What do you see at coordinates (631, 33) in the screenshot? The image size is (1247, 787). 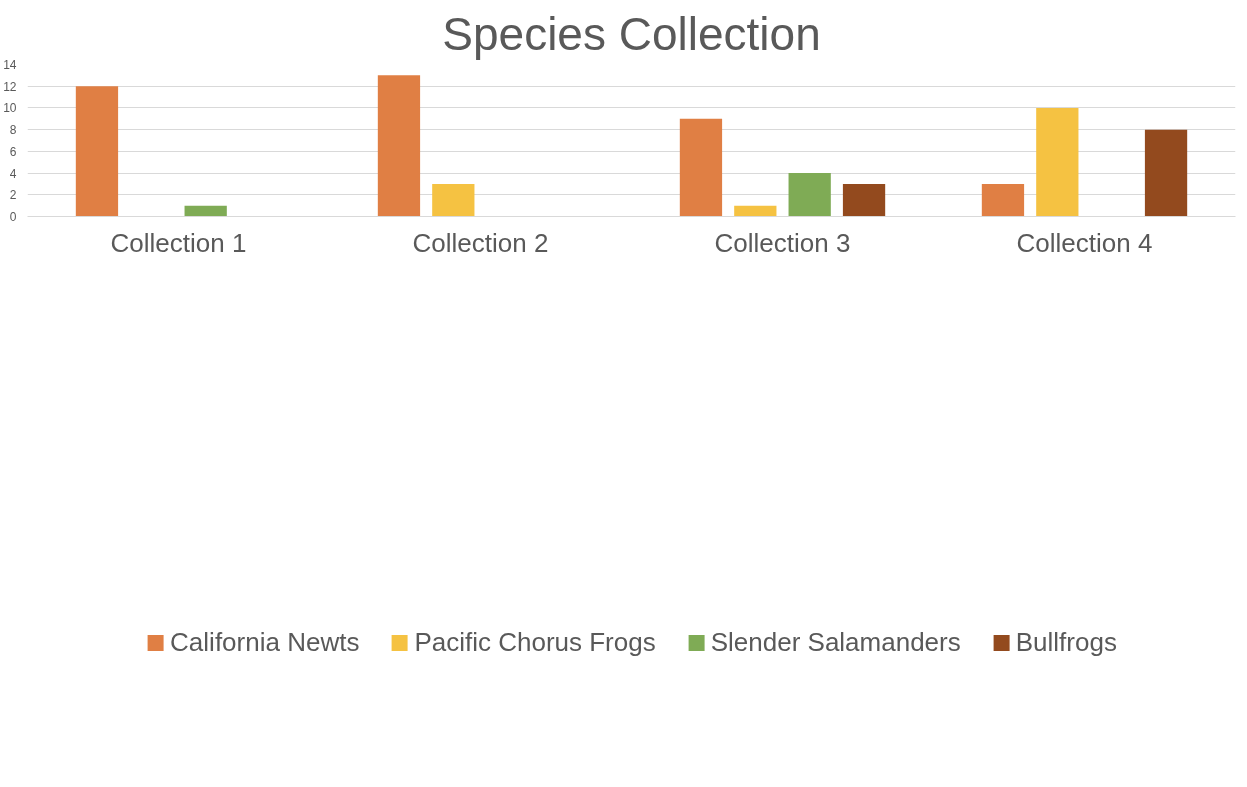 I see `chart-title: Species Collection` at bounding box center [631, 33].